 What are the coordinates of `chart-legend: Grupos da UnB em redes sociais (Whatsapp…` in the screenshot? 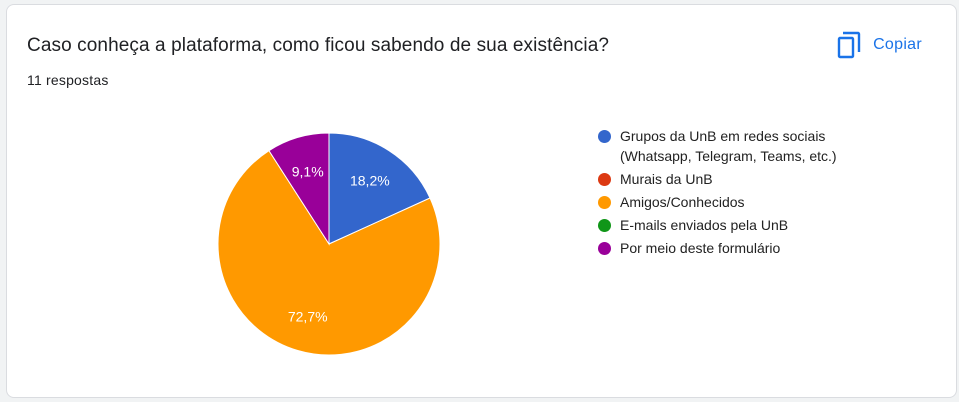 It's located at (739, 193).